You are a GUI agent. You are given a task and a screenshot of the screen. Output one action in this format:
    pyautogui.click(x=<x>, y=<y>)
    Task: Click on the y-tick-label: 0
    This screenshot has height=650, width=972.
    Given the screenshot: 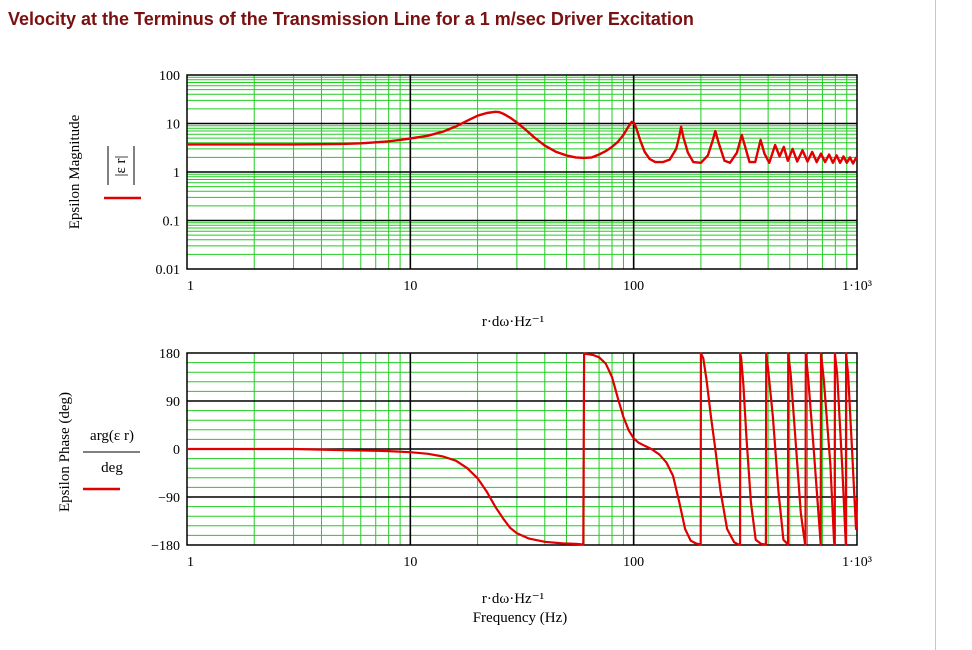 What is the action you would take?
    pyautogui.click(x=176, y=450)
    